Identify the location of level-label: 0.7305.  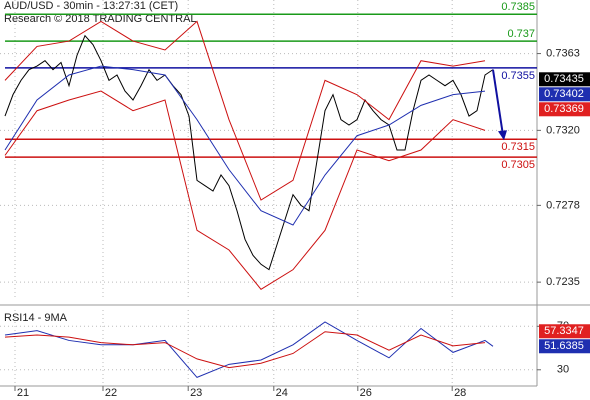
(518, 165).